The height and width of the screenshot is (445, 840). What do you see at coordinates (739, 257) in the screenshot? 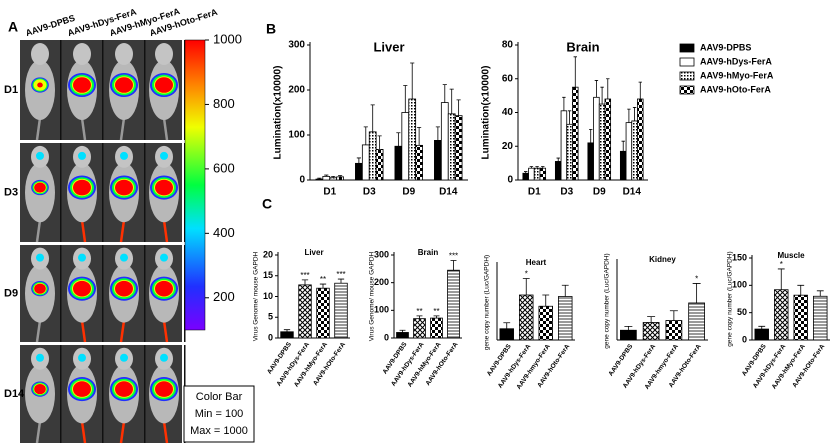
I see `y-tick-label: 150` at bounding box center [739, 257].